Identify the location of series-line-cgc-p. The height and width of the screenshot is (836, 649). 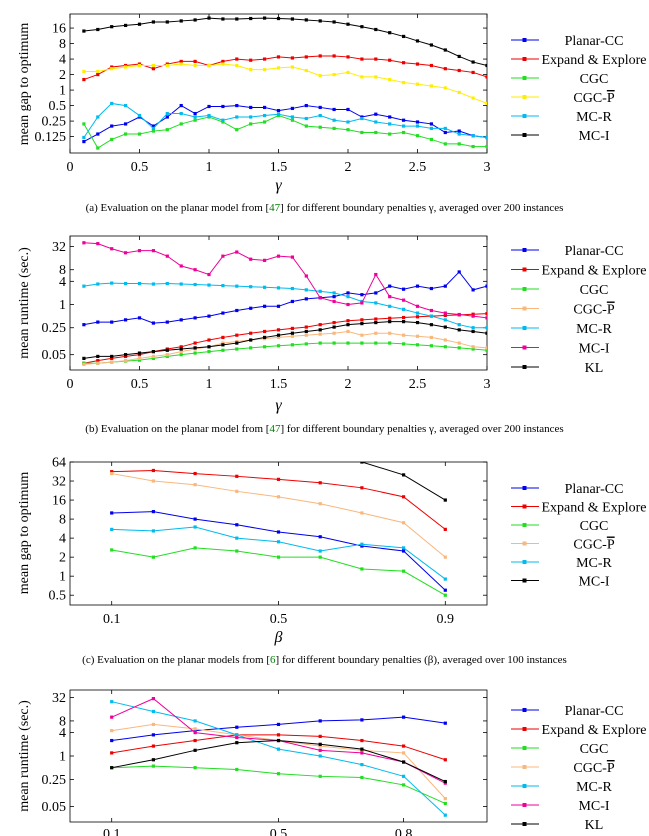
(278, 515).